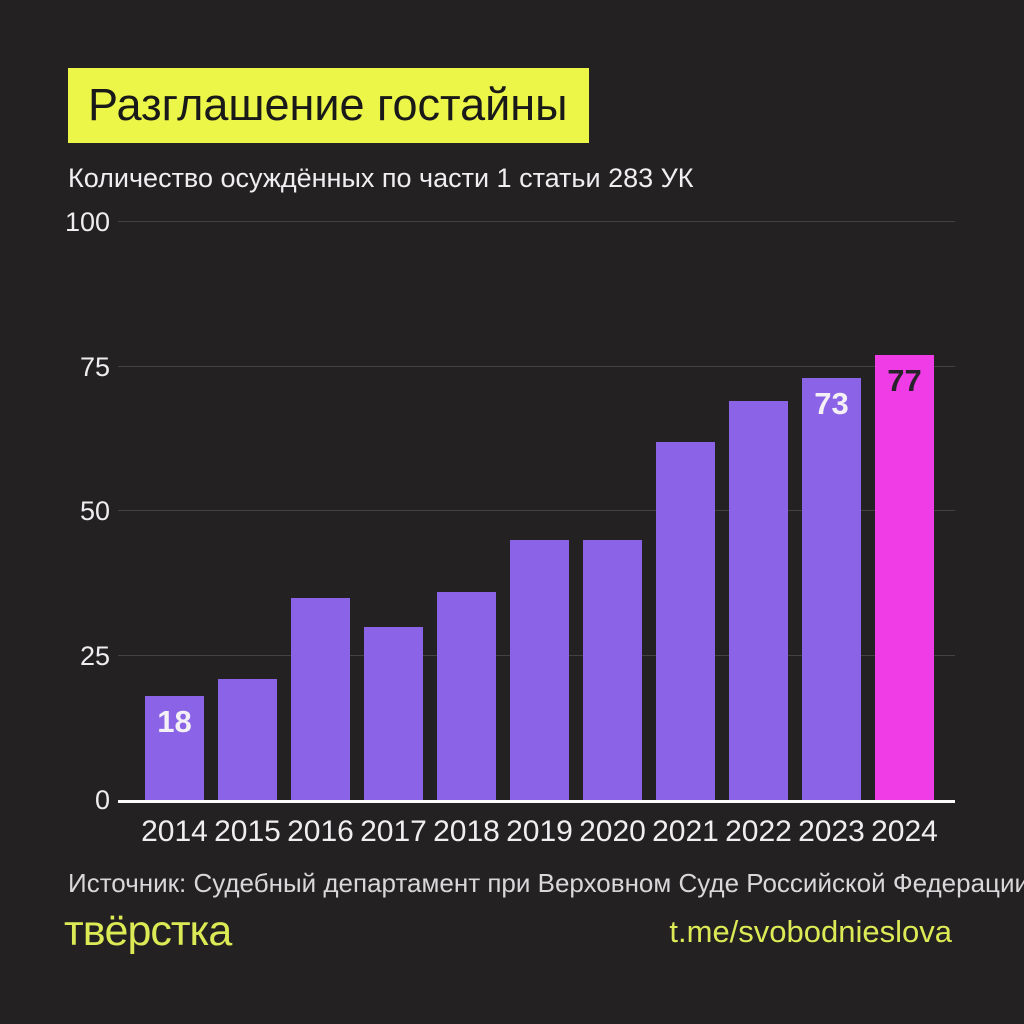  Describe the element at coordinates (247, 739) in the screenshot. I see `bar-2015` at that location.